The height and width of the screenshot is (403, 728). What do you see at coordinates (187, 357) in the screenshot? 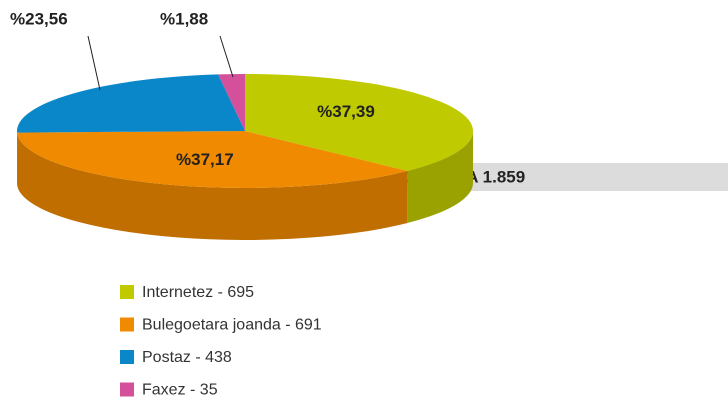
I see `legend-label: Postaz - 438` at bounding box center [187, 357].